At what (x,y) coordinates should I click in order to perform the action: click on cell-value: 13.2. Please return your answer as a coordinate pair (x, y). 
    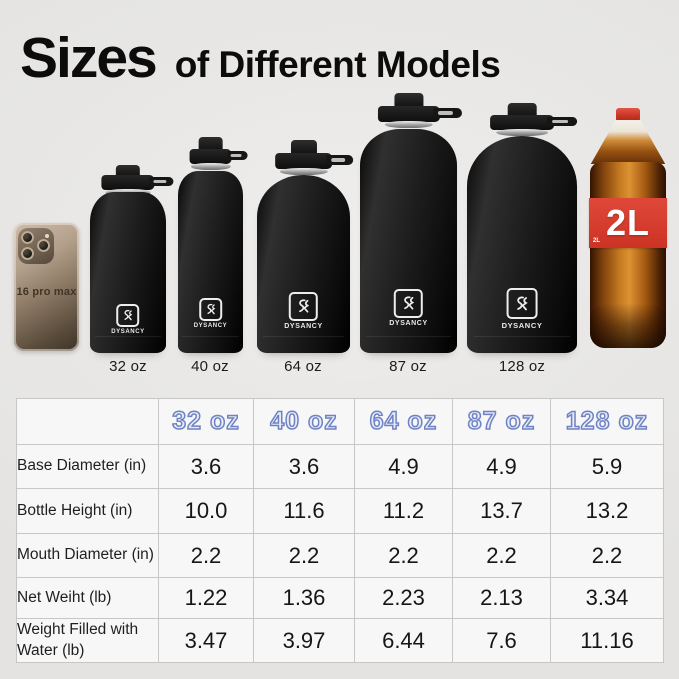
    Looking at the image, I should click on (607, 511).